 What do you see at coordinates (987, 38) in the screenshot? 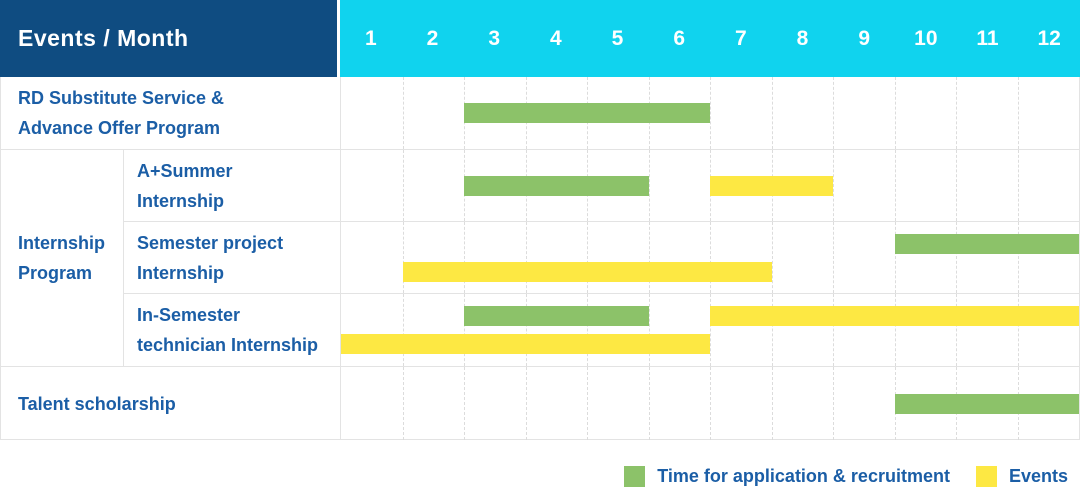
I see `month-header-11: 11` at bounding box center [987, 38].